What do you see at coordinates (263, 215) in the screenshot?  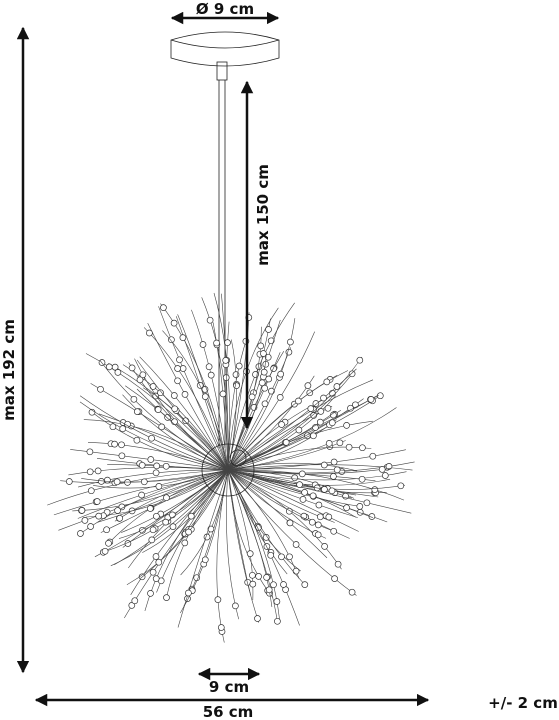 I see `dimension-label: max 150 cm` at bounding box center [263, 215].